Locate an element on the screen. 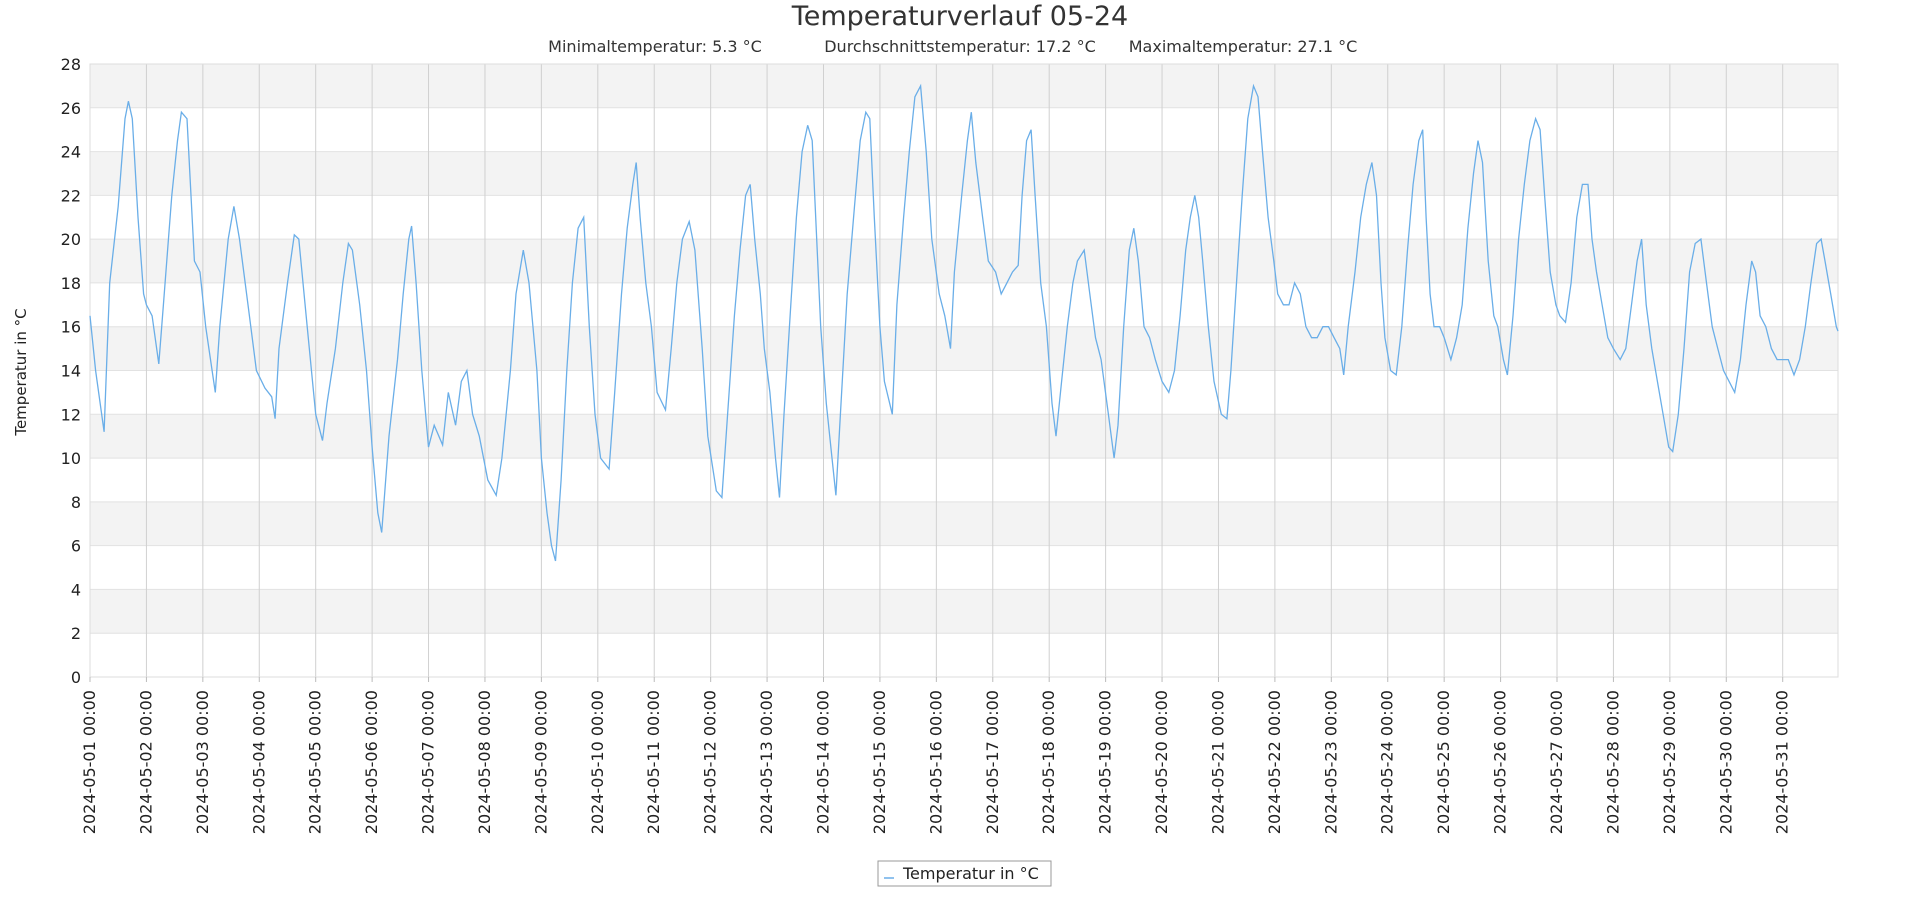 This screenshot has height=900, width=1920. x-tick-label: 2024-05-01 00:00 is located at coordinates (89, 762).